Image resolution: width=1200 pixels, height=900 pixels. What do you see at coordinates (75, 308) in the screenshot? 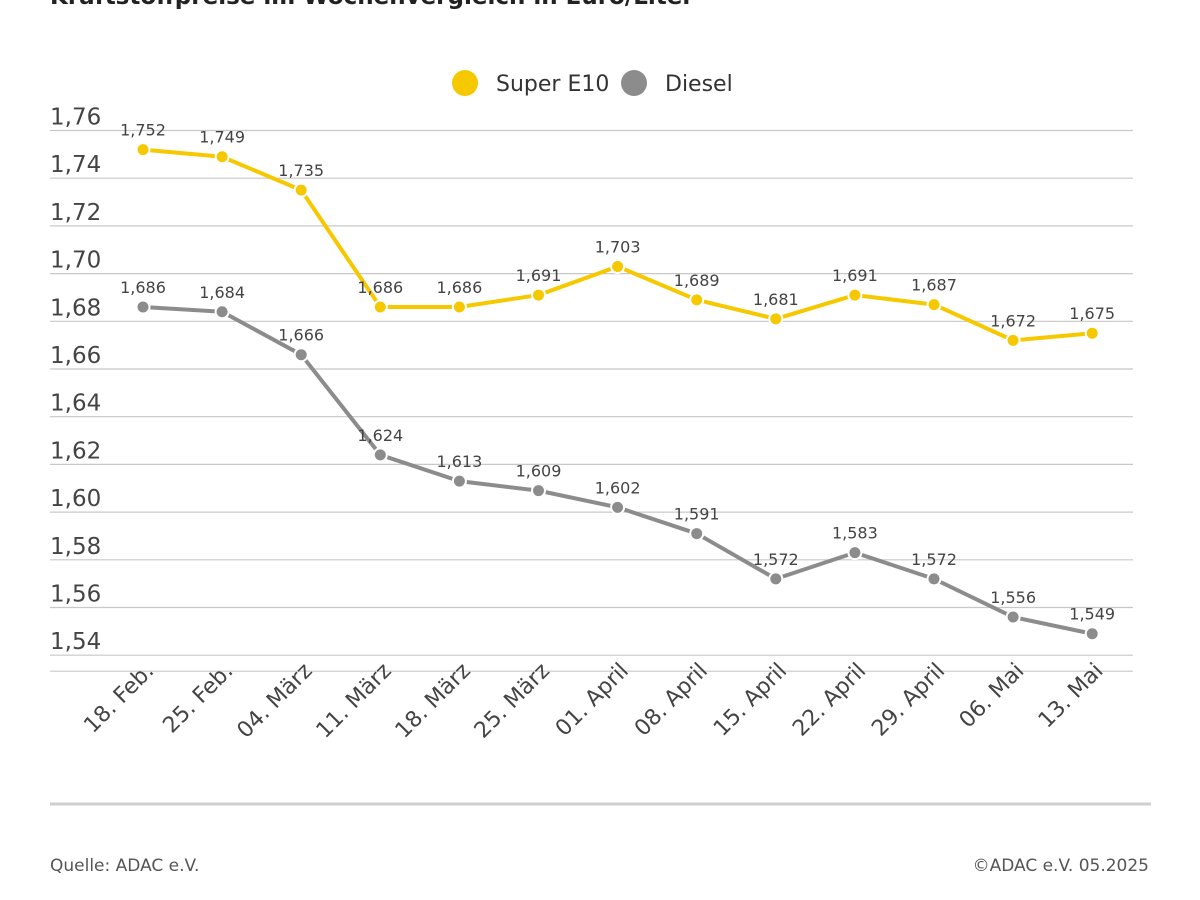
I see `y-tick-label: 1,68` at bounding box center [75, 308].